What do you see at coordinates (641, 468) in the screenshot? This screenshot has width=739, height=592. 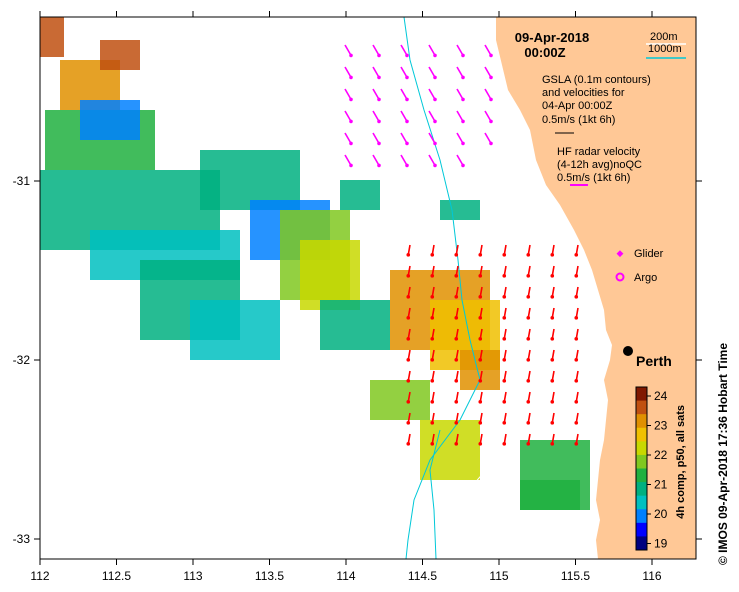 I see `colorbar-frame` at bounding box center [641, 468].